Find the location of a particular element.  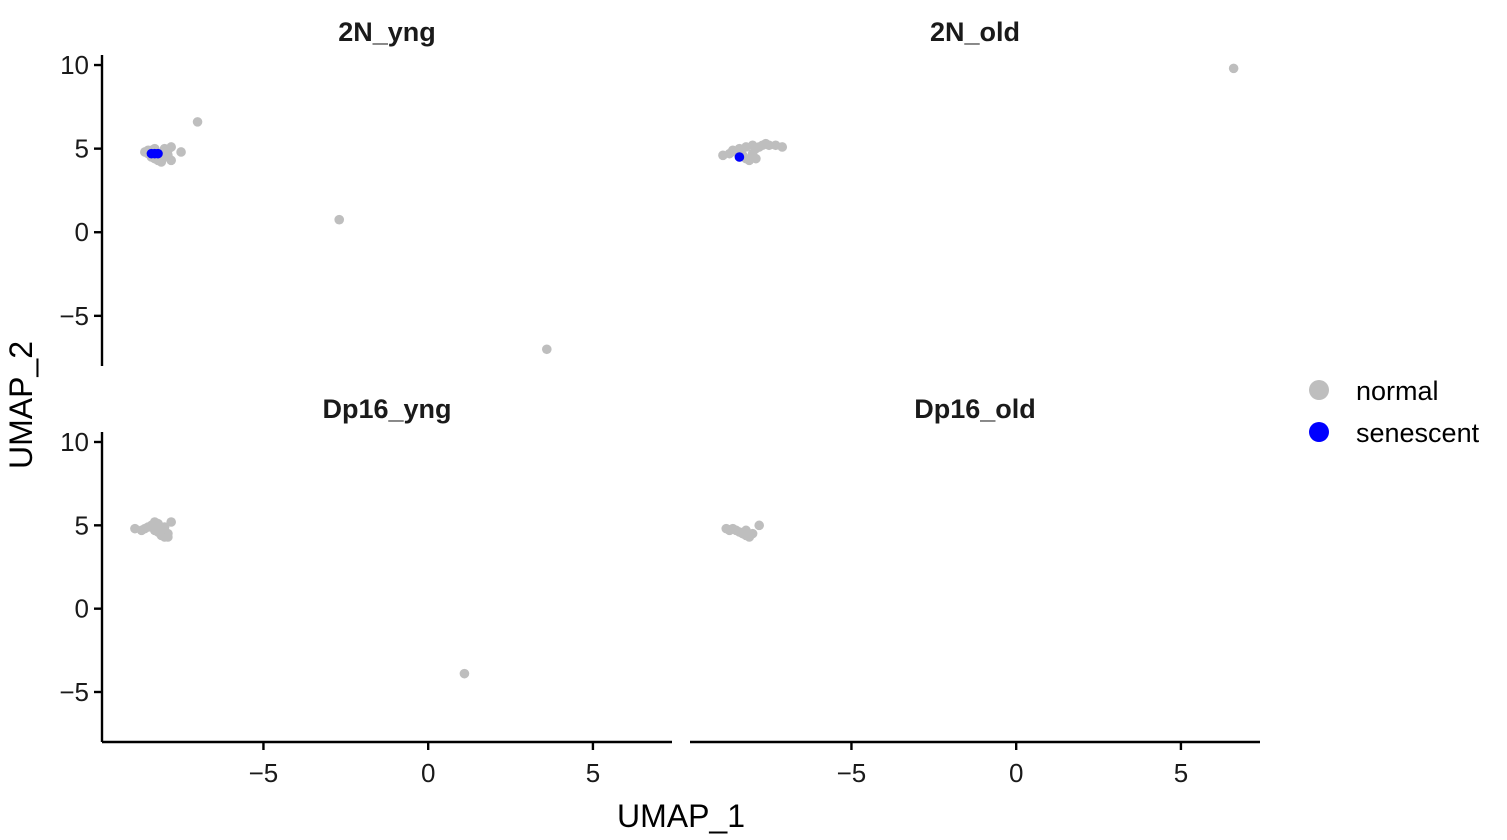

legend-key-normal is located at coordinates (1319, 390).